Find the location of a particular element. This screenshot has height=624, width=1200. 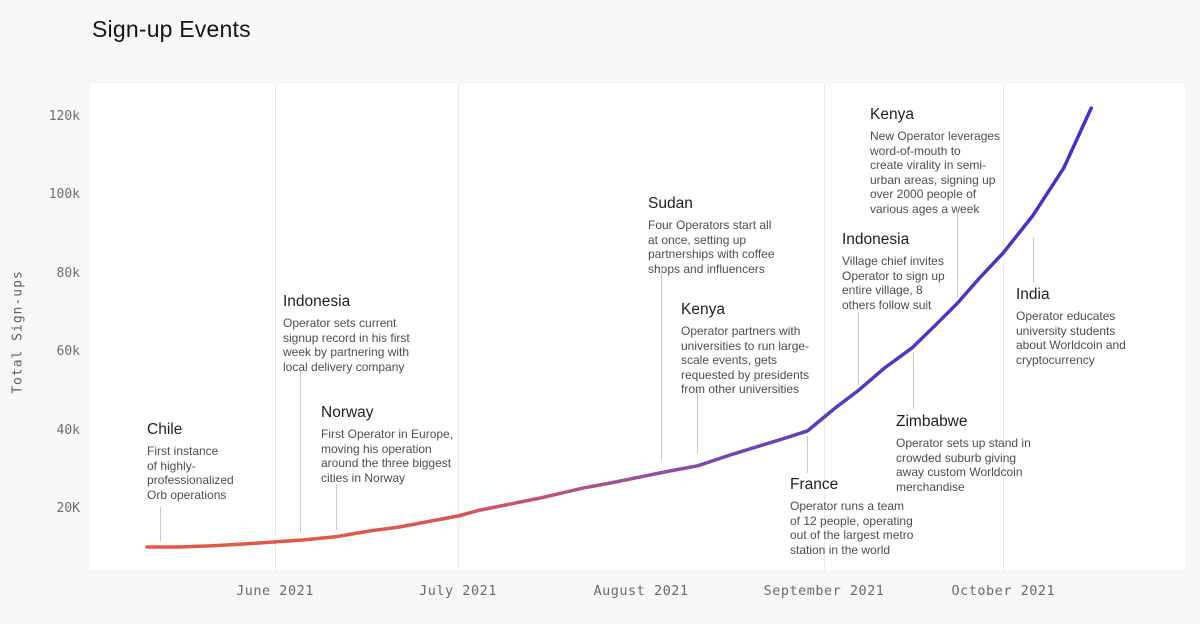

annotation-country-heading: India is located at coordinates (1033, 294).